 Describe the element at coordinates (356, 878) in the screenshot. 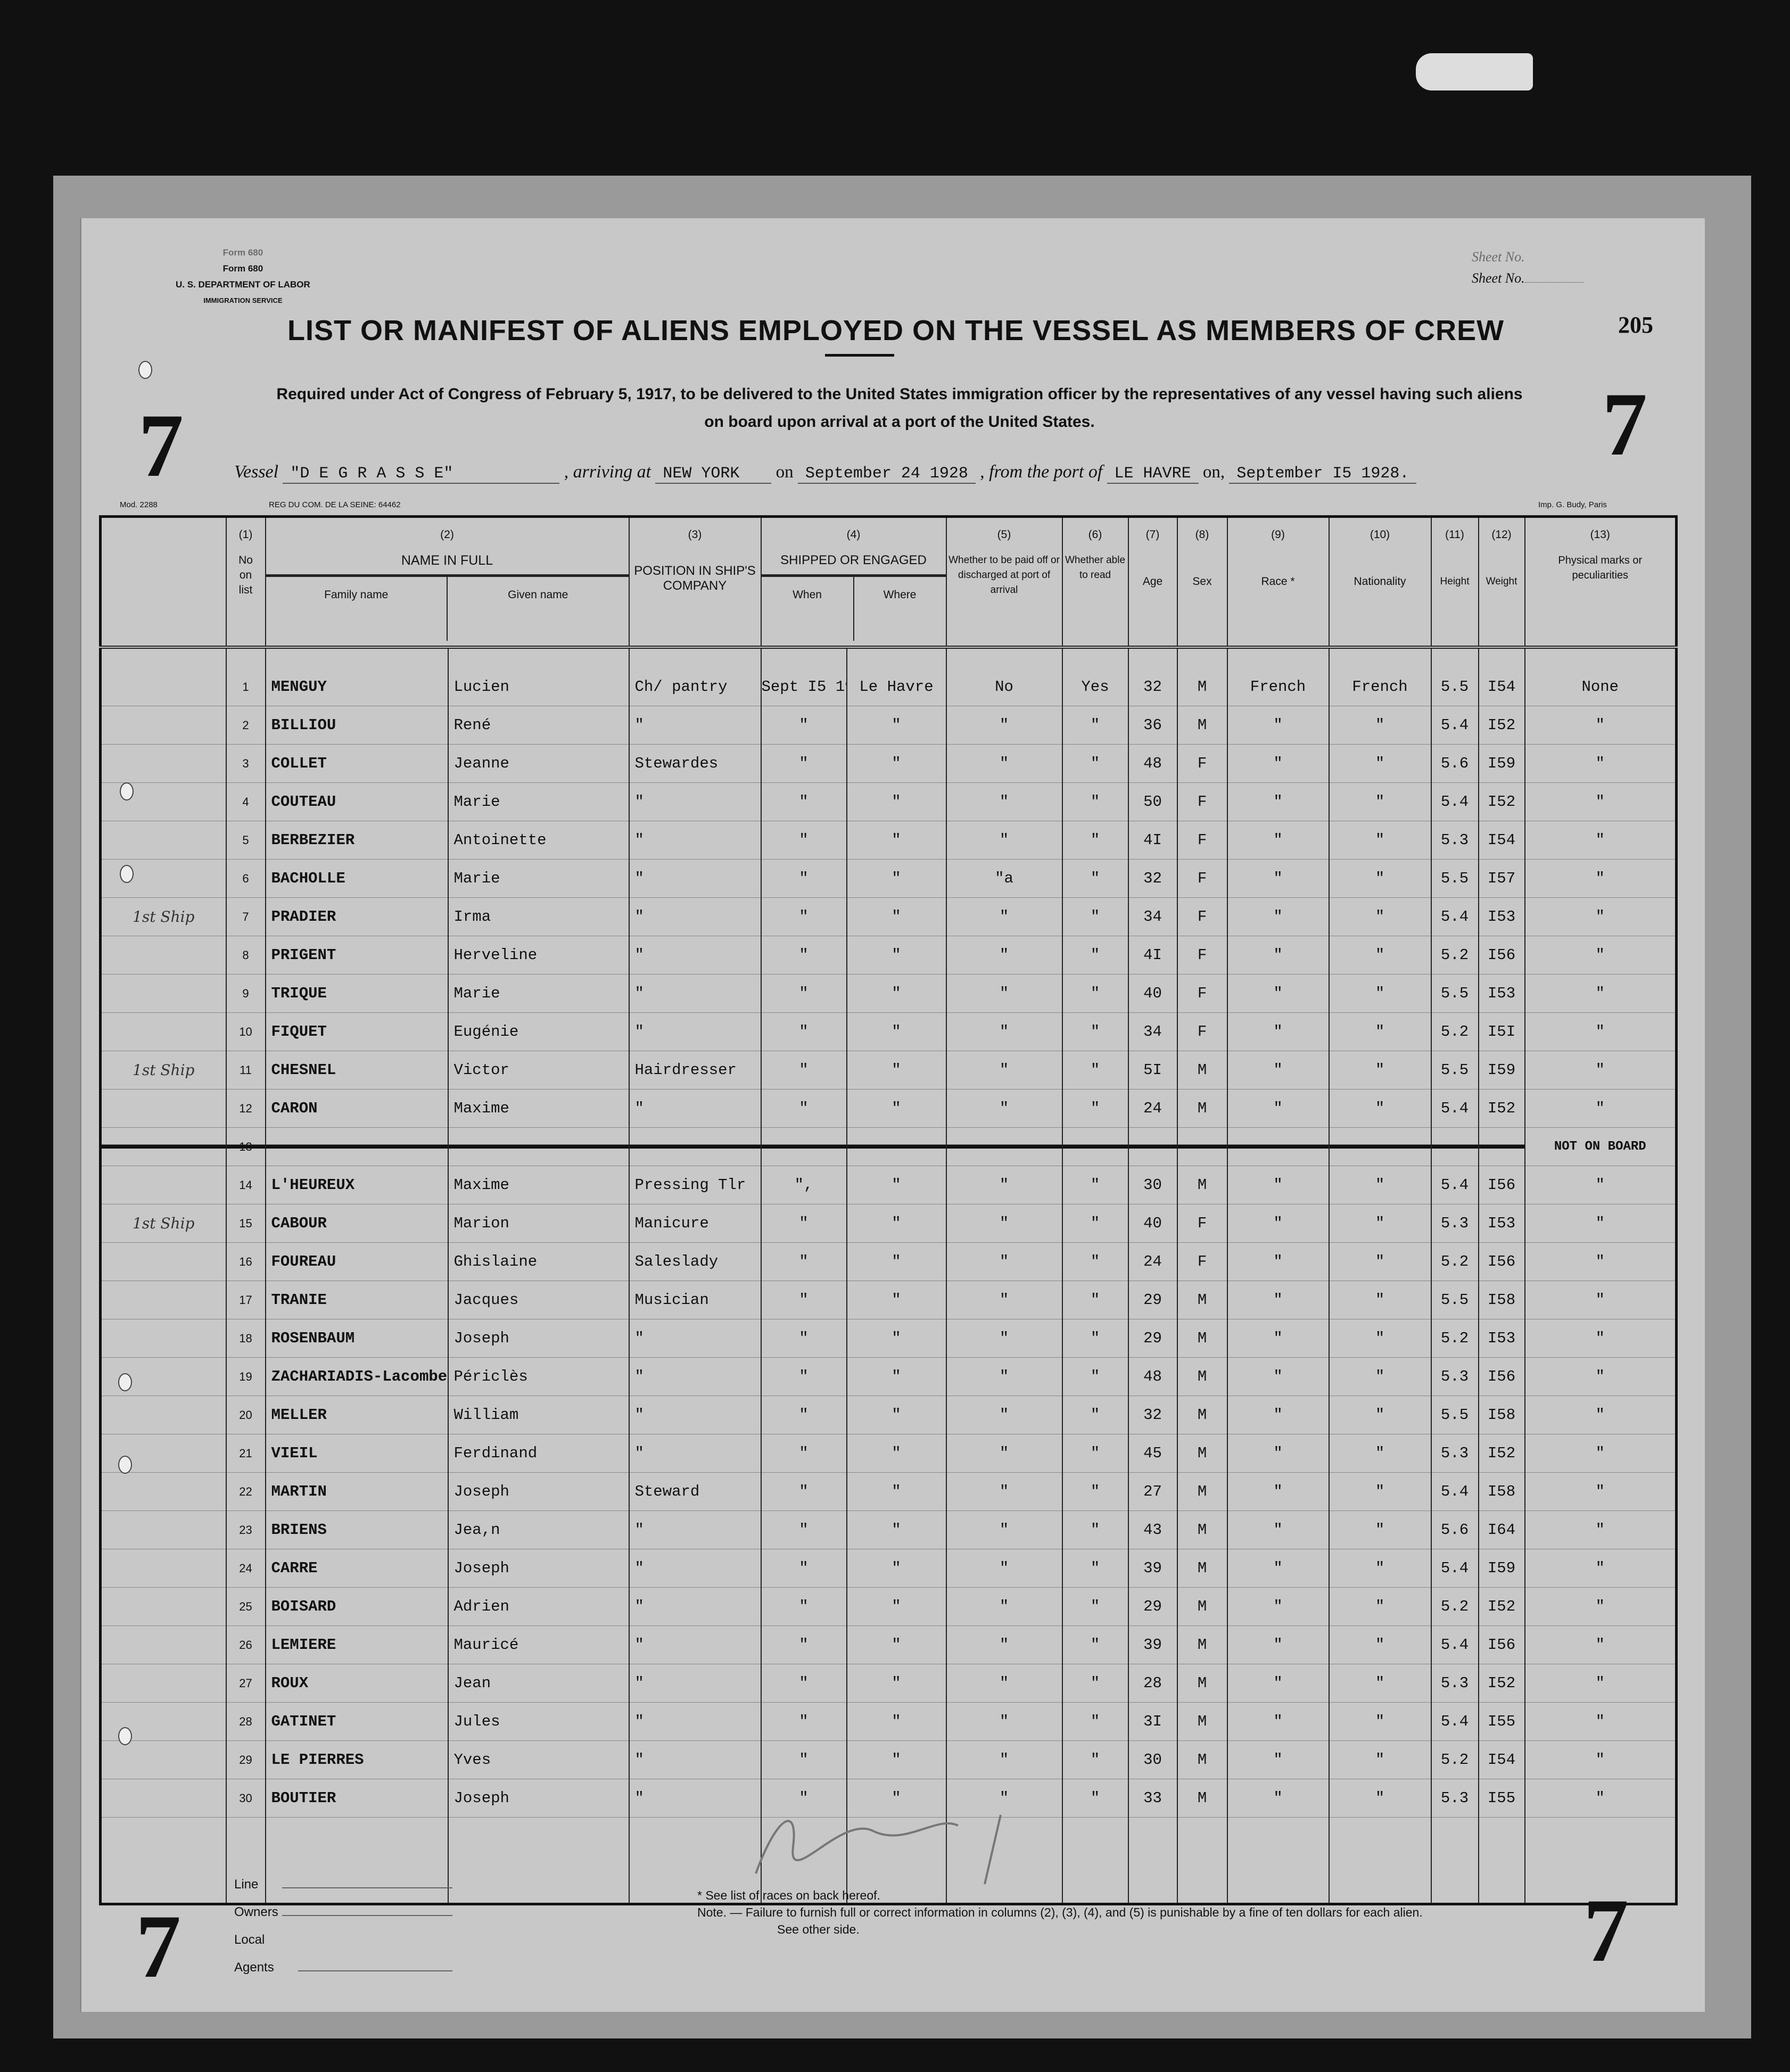

I see `family-name: BACHOLLE` at that location.